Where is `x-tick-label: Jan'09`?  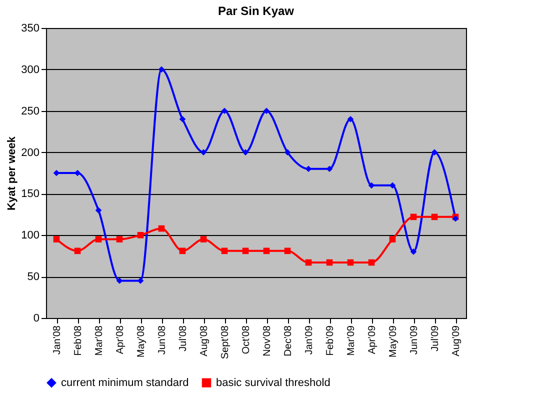 x-tick-label: Jan'09 is located at coordinates (309, 340).